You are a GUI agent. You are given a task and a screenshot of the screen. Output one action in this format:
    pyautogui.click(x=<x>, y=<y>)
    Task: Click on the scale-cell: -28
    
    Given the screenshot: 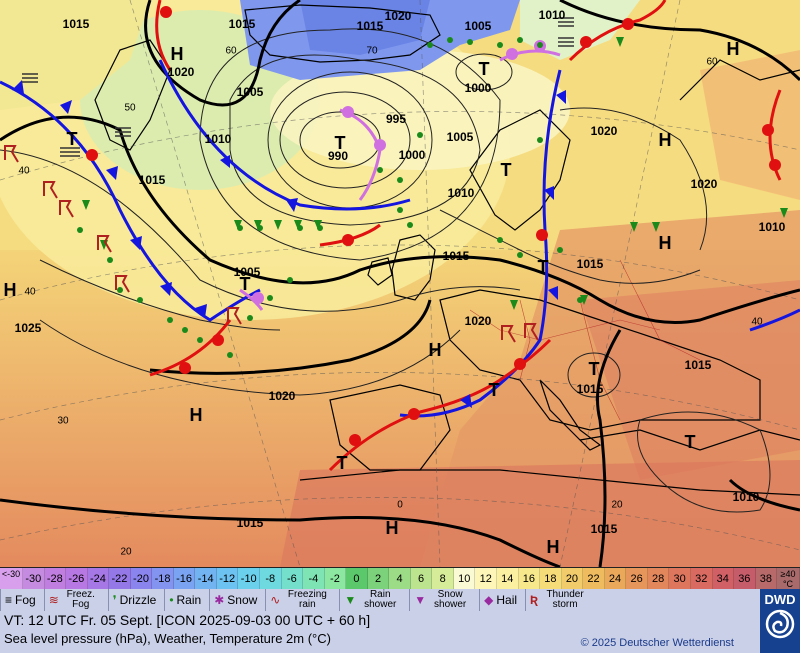 What is the action you would take?
    pyautogui.click(x=55, y=579)
    